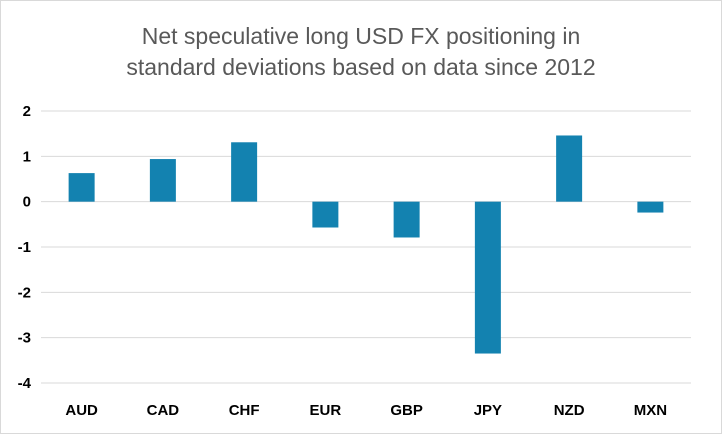 Image resolution: width=722 pixels, height=434 pixels. Describe the element at coordinates (406, 219) in the screenshot. I see `bar-gbp` at that location.